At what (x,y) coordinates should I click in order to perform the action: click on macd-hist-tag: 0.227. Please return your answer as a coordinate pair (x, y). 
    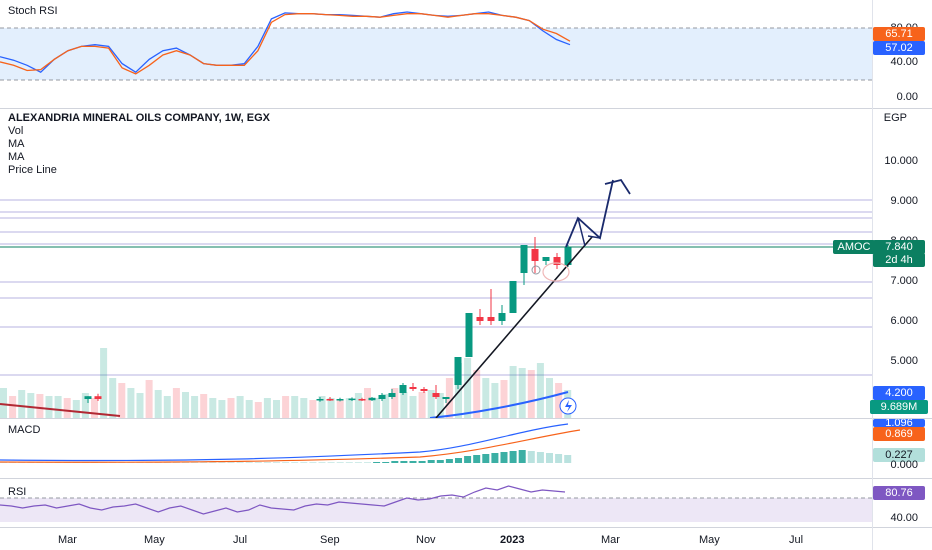
    Looking at the image, I should click on (899, 455).